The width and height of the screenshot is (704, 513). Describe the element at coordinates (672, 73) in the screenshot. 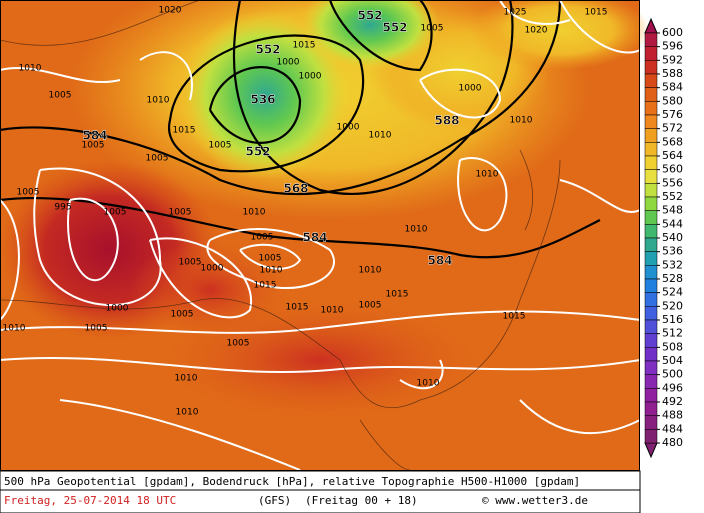

I see `legend-label: 588` at that location.